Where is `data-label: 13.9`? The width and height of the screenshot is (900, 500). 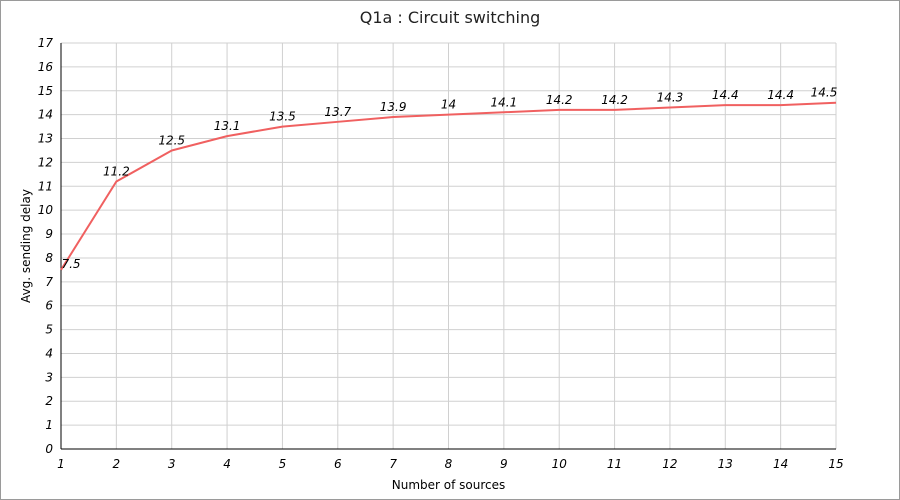 data-label: 13.9 is located at coordinates (393, 107).